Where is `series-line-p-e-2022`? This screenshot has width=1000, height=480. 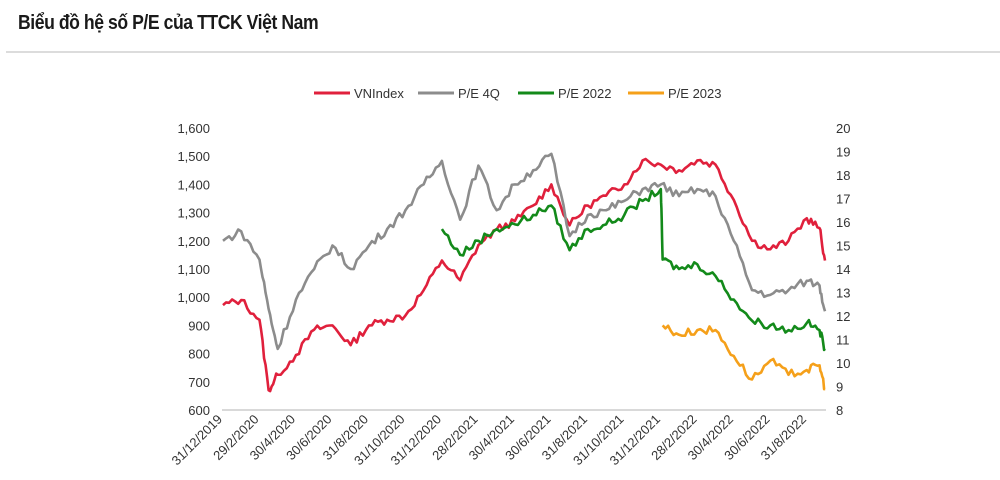
series-line-p-e-2022 is located at coordinates (633, 269).